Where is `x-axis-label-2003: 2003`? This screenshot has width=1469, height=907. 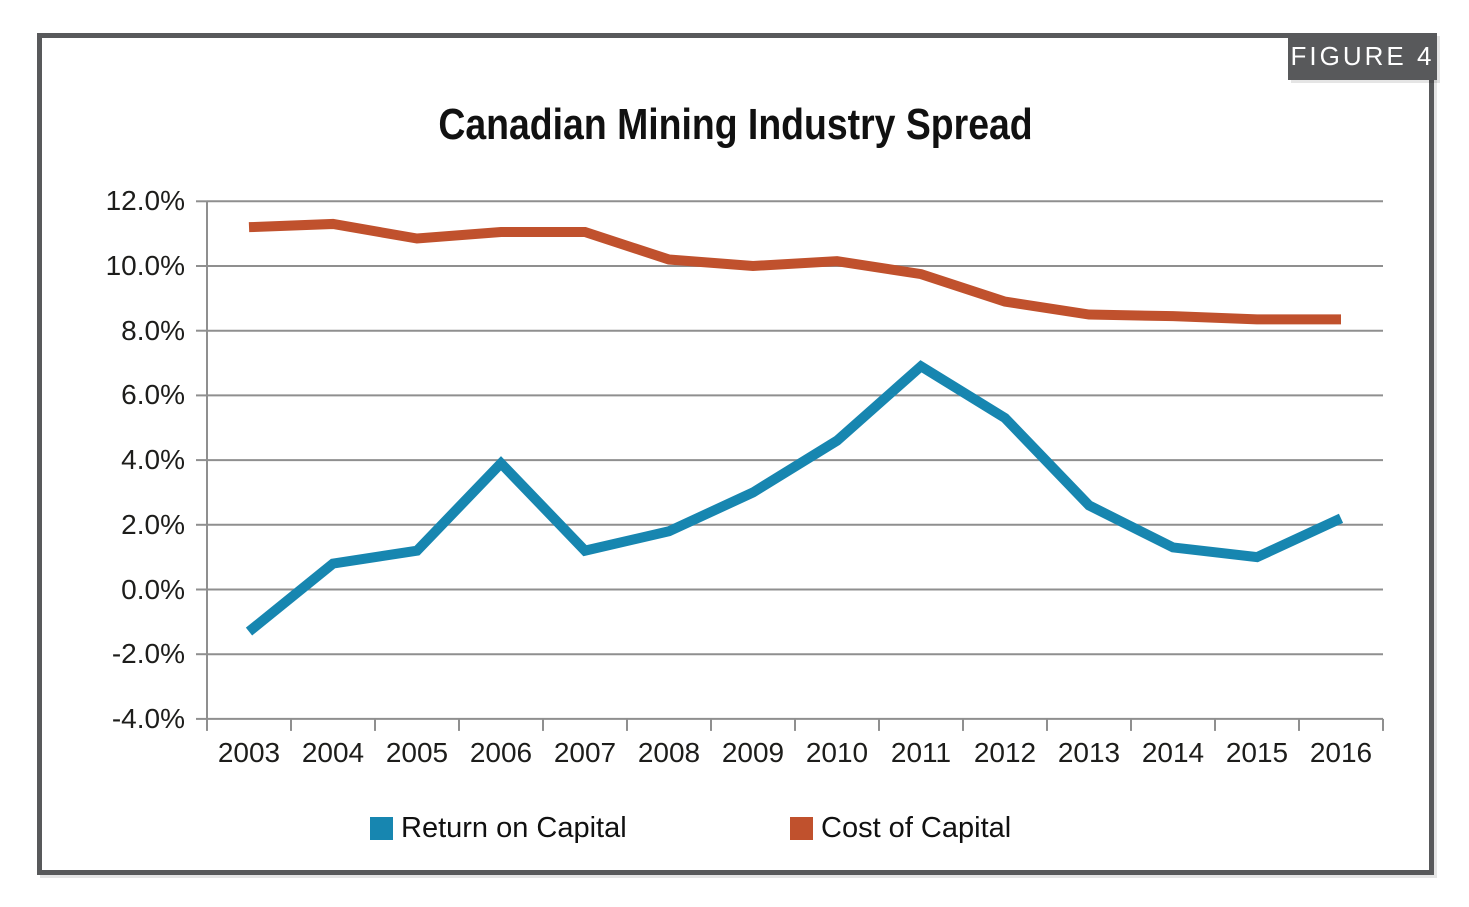
x-axis-label-2003: 2003 is located at coordinates (249, 752).